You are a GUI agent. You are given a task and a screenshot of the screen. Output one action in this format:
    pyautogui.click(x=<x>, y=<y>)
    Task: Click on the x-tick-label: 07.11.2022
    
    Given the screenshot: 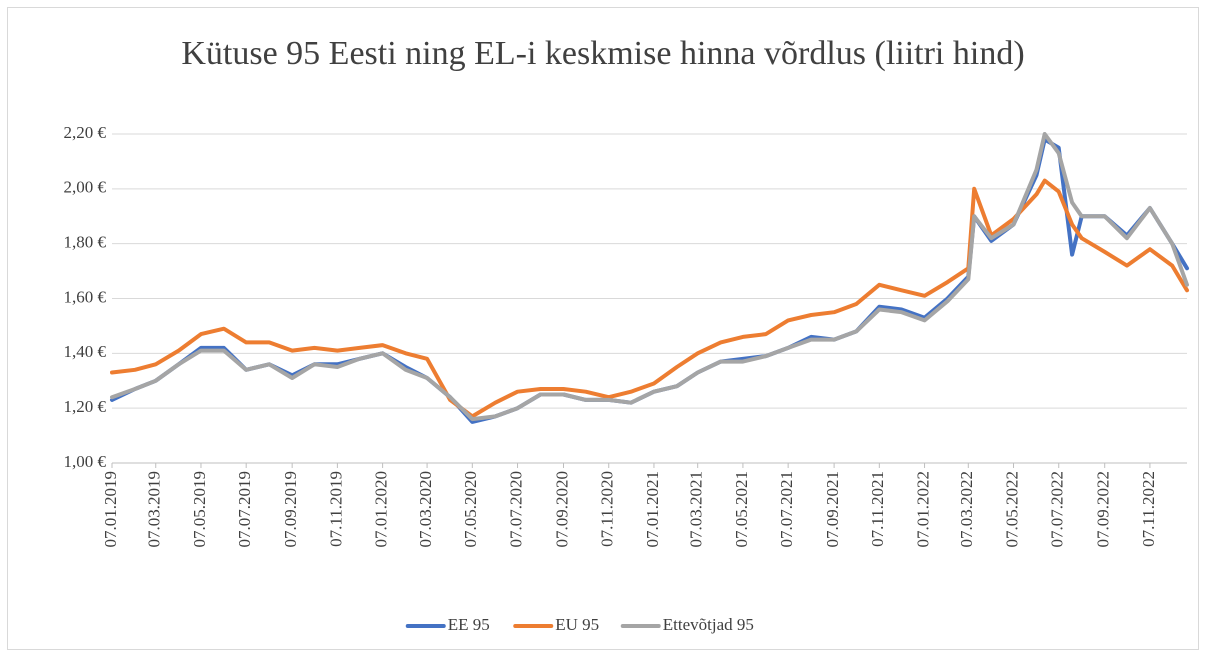 What is the action you would take?
    pyautogui.click(x=1148, y=509)
    